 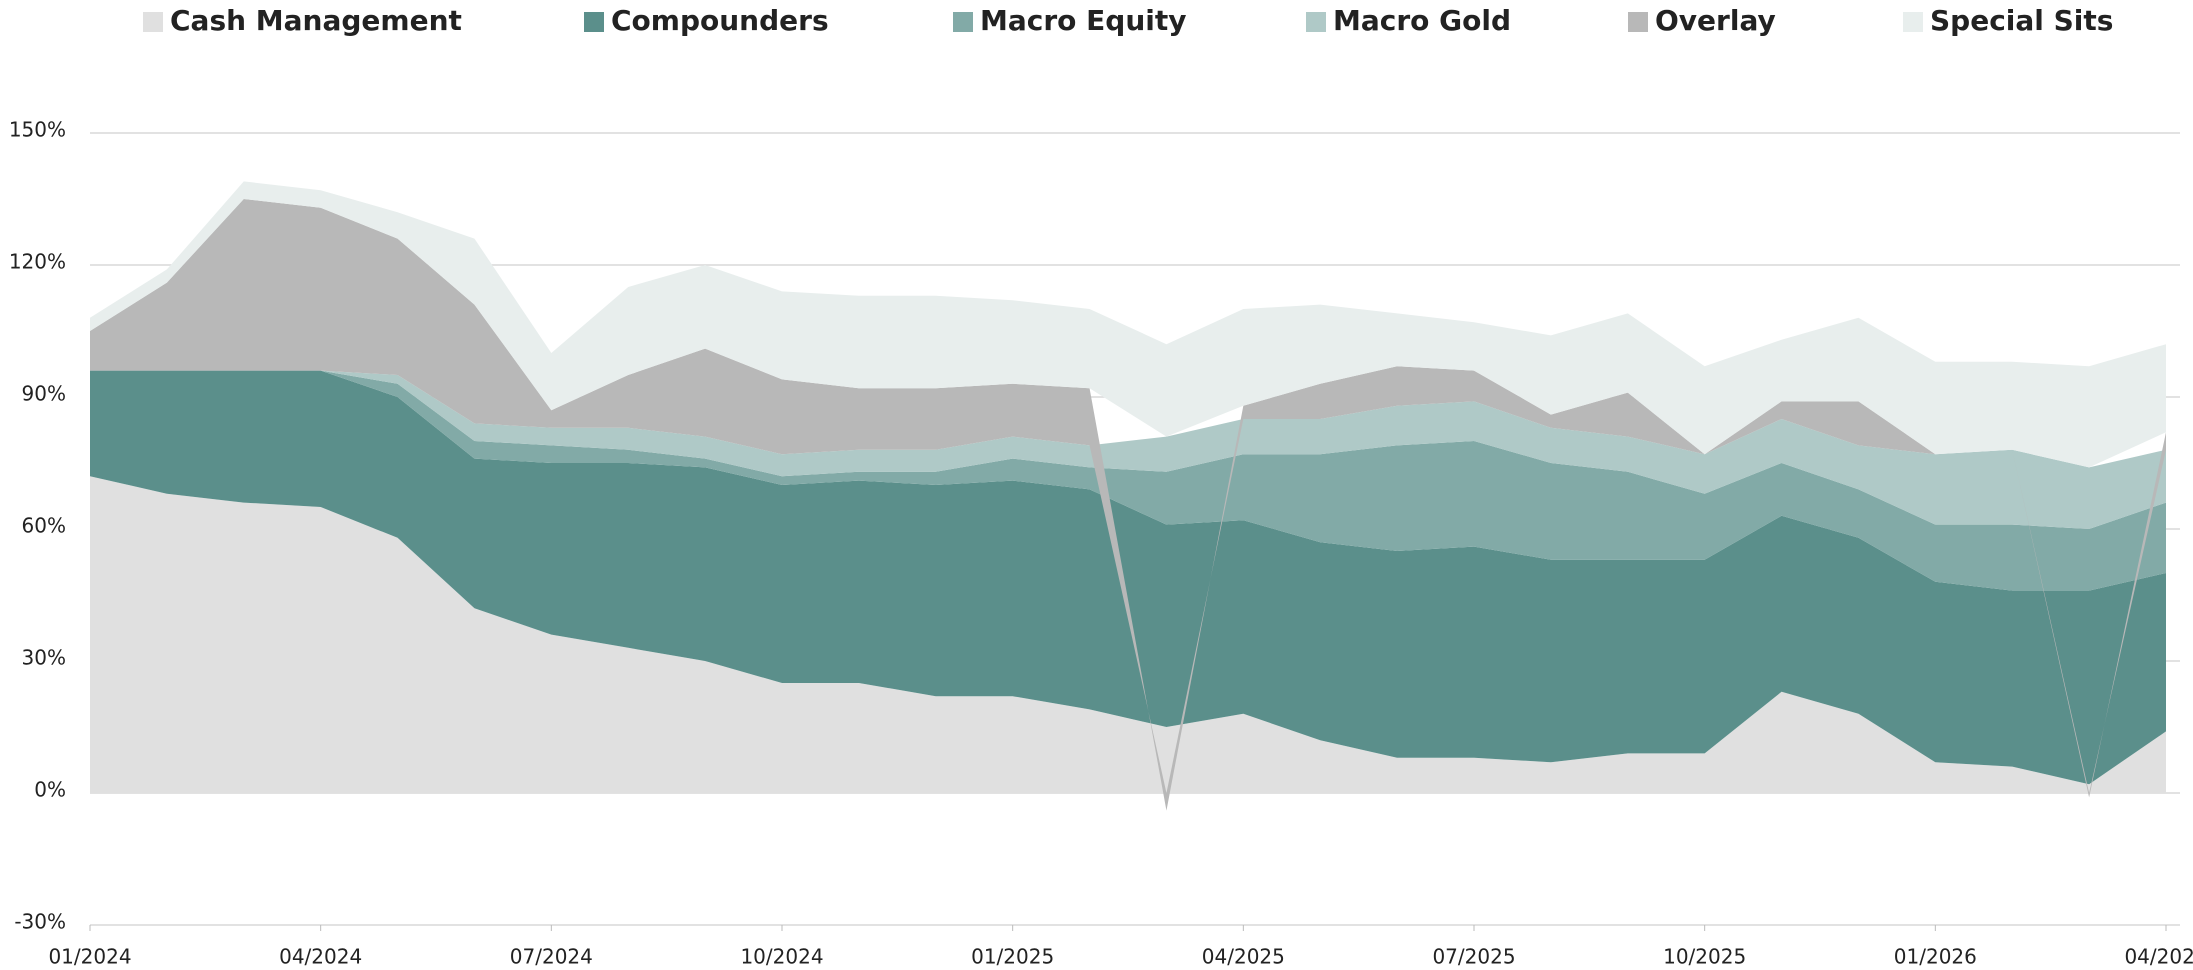 What do you see at coordinates (89, 957) in the screenshot?
I see `x-tick-label: 01/2024` at bounding box center [89, 957].